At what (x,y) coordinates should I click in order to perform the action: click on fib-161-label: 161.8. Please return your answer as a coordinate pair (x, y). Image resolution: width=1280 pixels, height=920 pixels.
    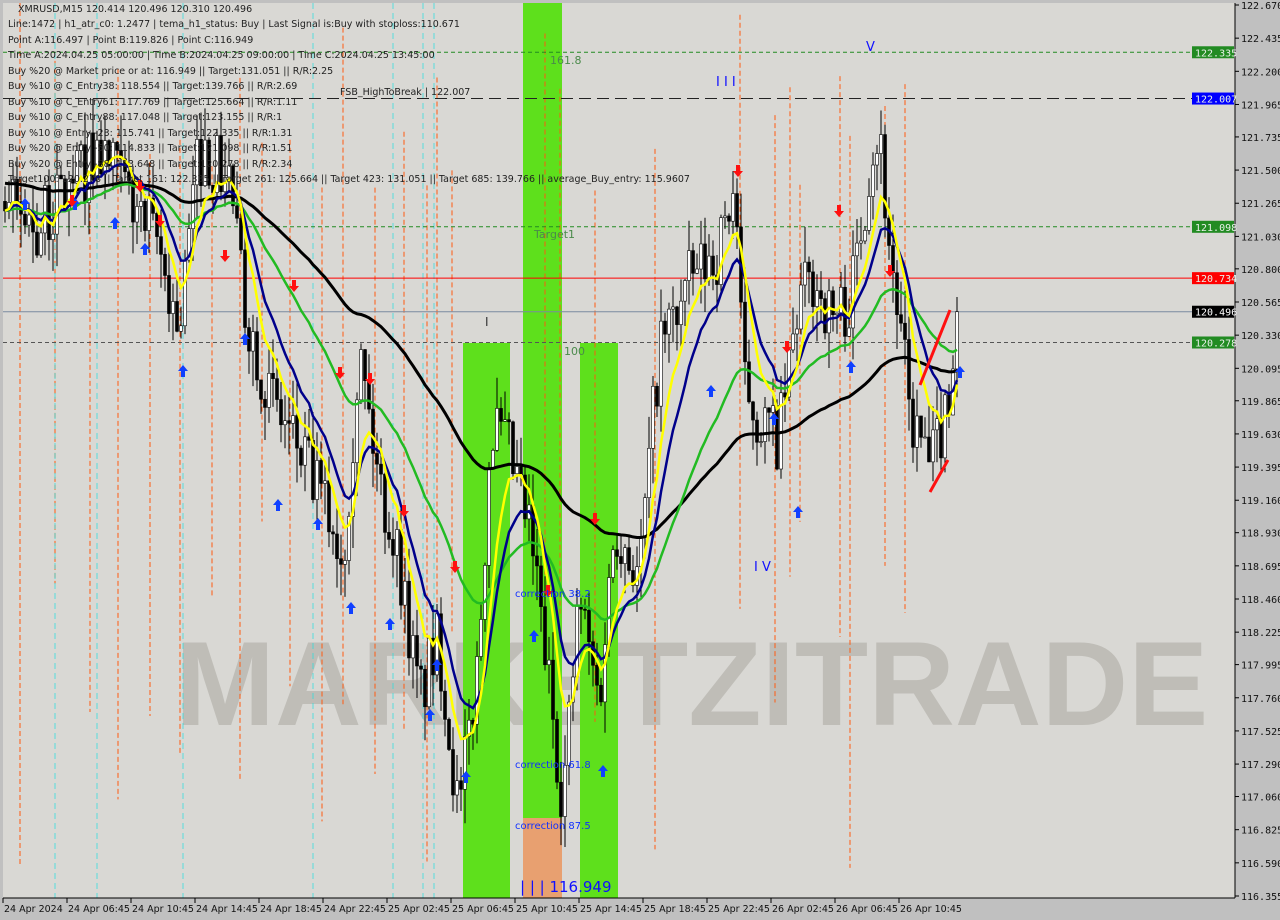
    Looking at the image, I should click on (566, 60).